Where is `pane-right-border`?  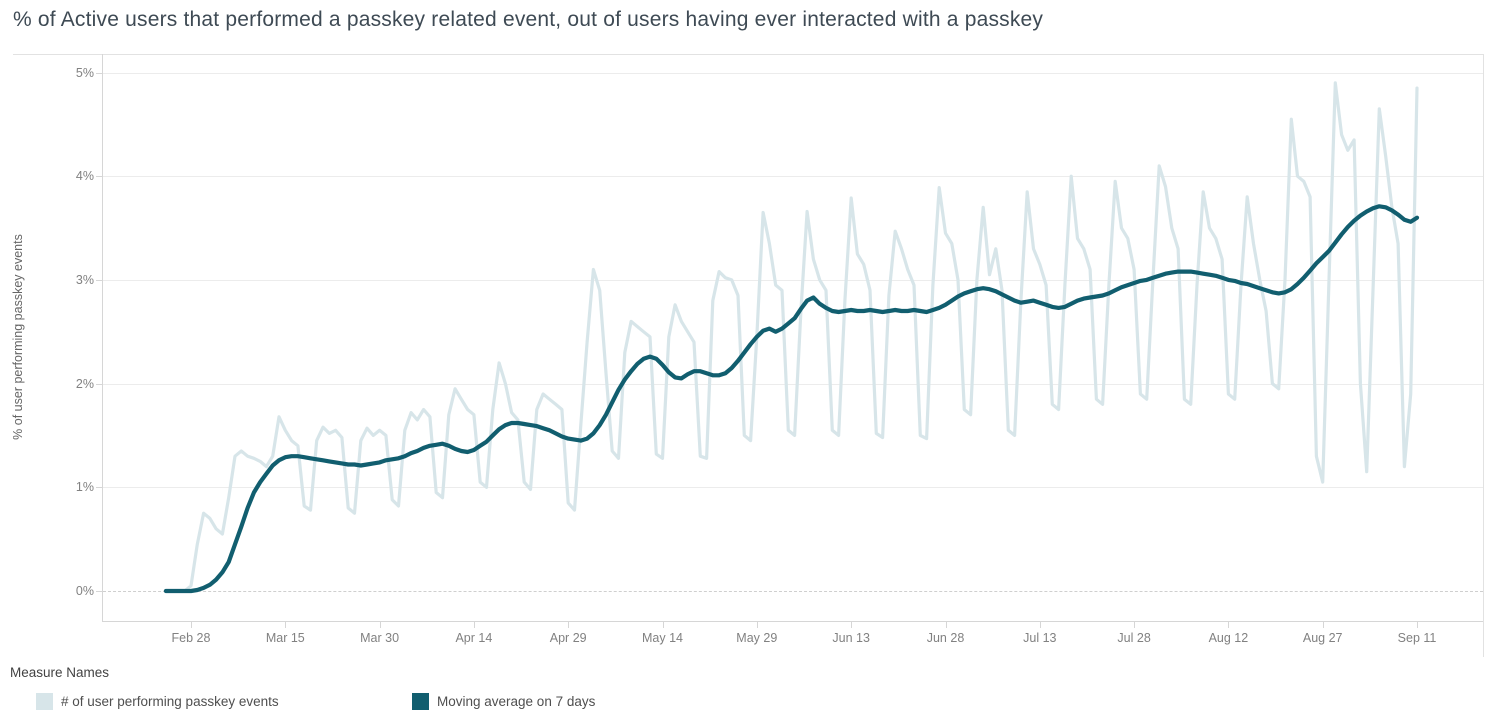 pane-right-border is located at coordinates (1483, 355).